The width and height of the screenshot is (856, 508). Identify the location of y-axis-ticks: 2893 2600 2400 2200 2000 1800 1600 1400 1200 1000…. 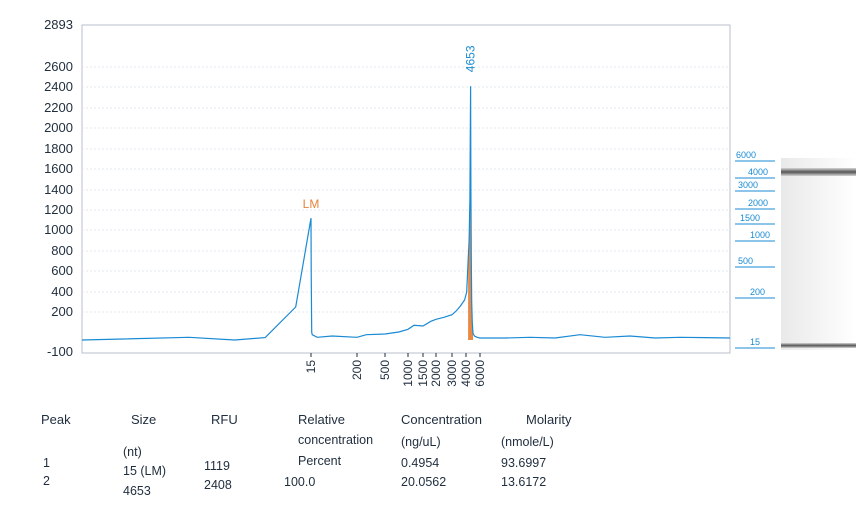
(58, 188).